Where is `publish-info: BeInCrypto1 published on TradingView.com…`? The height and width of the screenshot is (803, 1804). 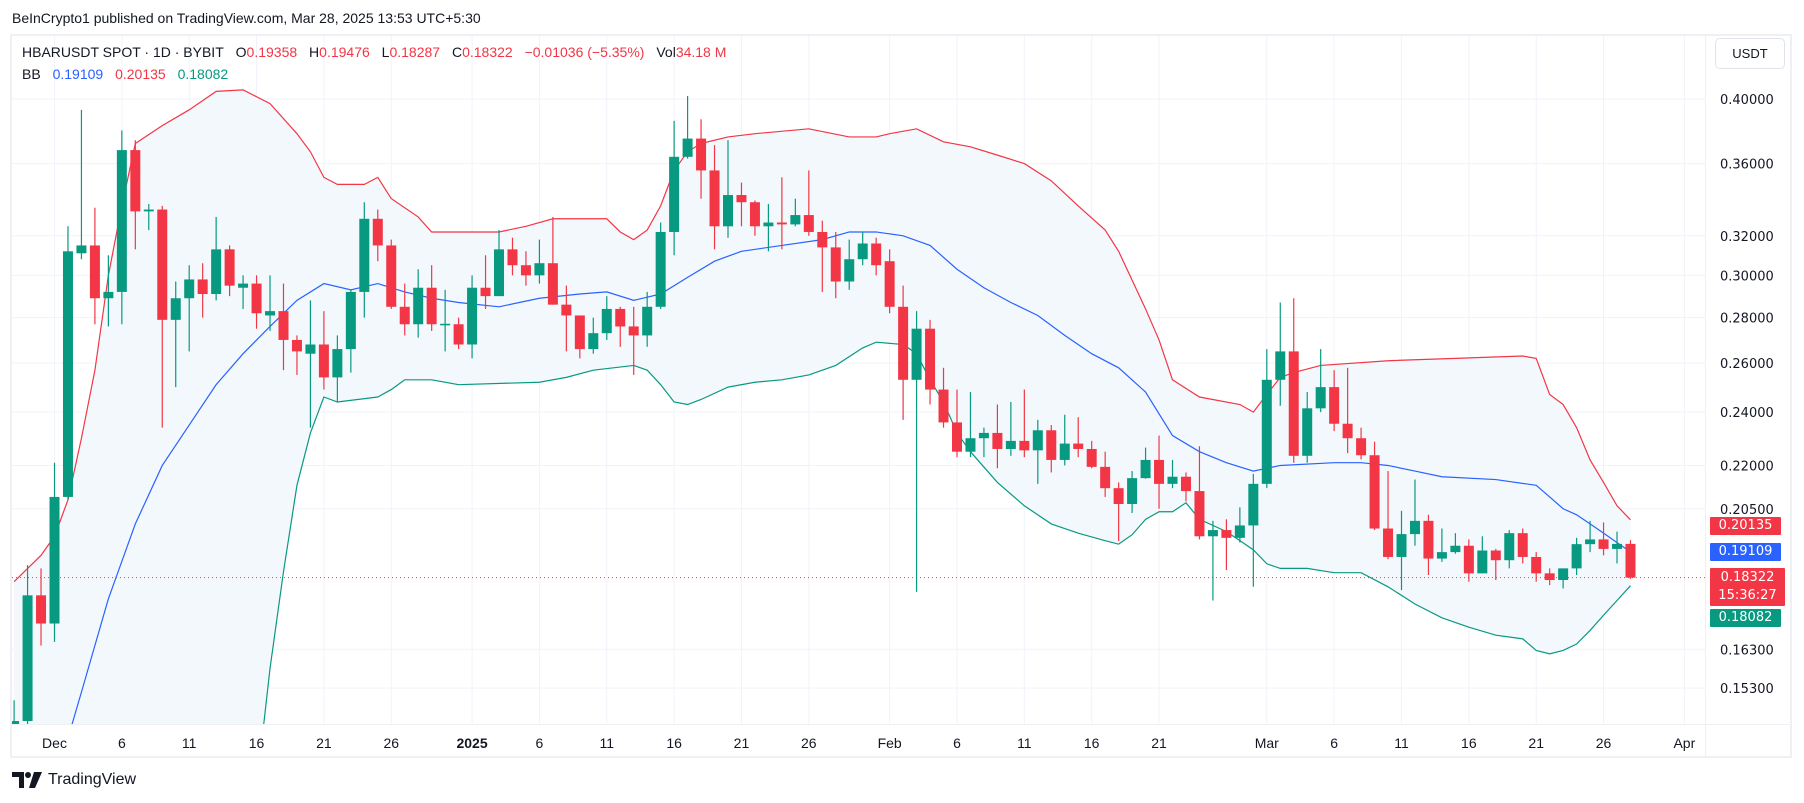
publish-info: BeInCrypto1 published on TradingView.com… is located at coordinates (246, 18).